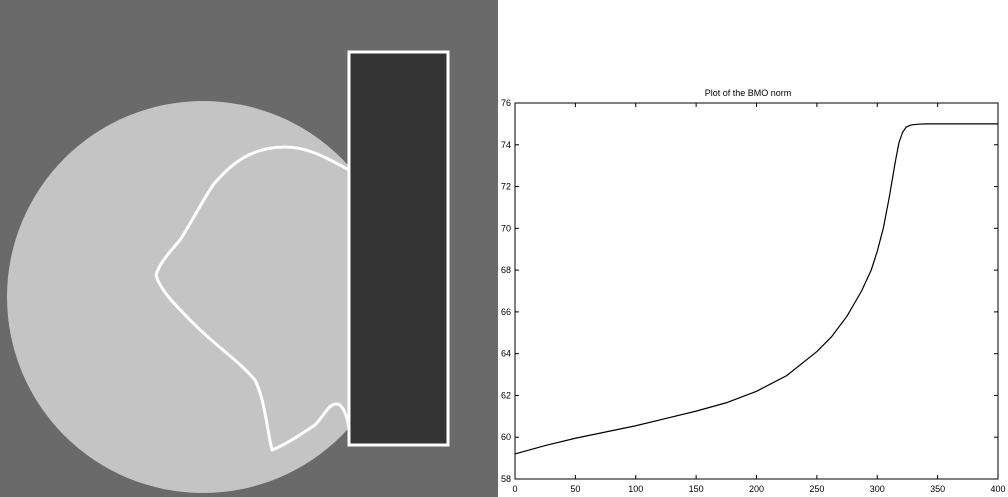 The width and height of the screenshot is (1008, 497). Describe the element at coordinates (756, 489) in the screenshot. I see `x-tick-label: 200` at that location.